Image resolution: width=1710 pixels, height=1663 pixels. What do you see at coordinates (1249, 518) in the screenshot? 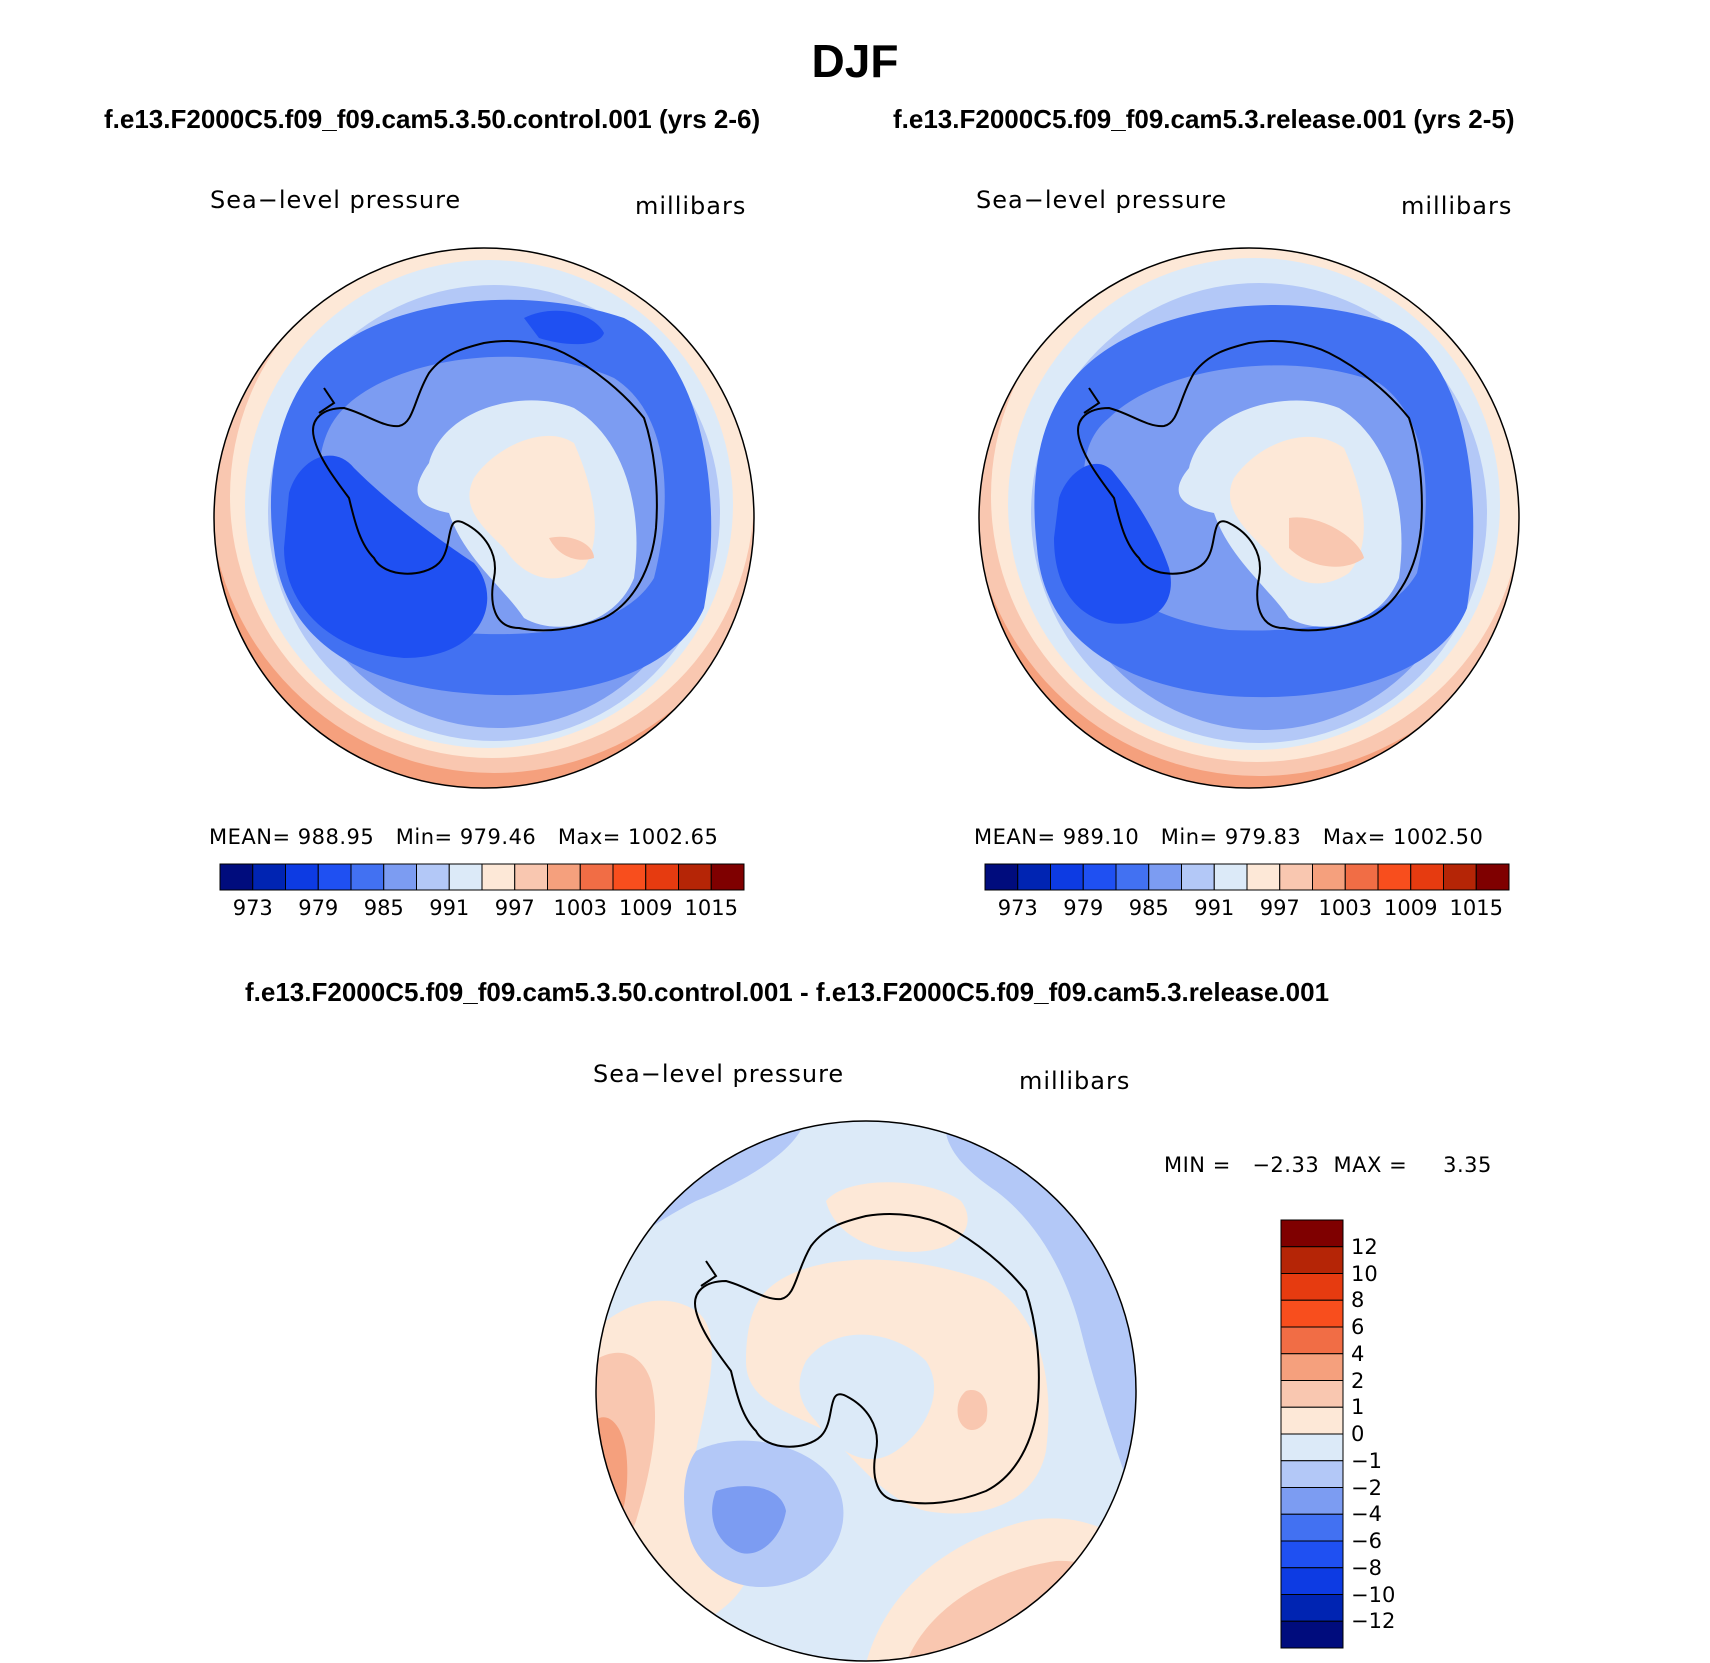
I see `panel-2-polar-map` at bounding box center [1249, 518].